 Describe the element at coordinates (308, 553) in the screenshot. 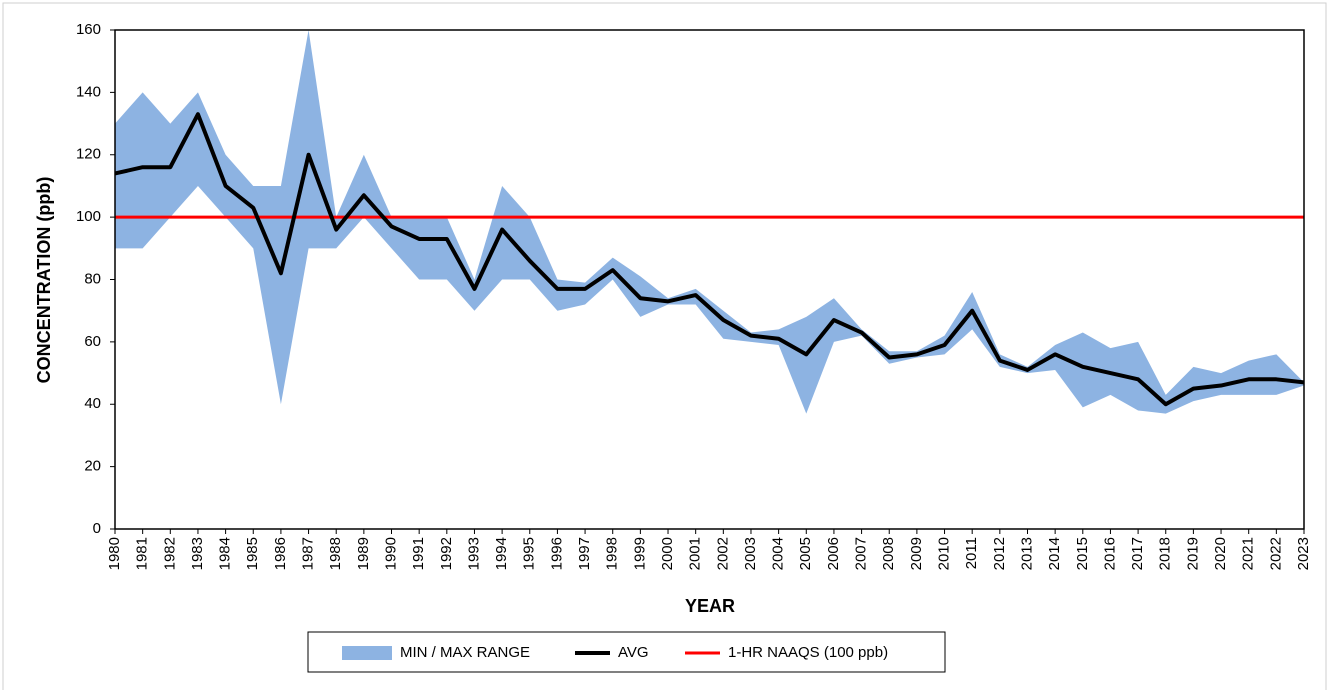

I see `x-tick-label: 1987` at that location.